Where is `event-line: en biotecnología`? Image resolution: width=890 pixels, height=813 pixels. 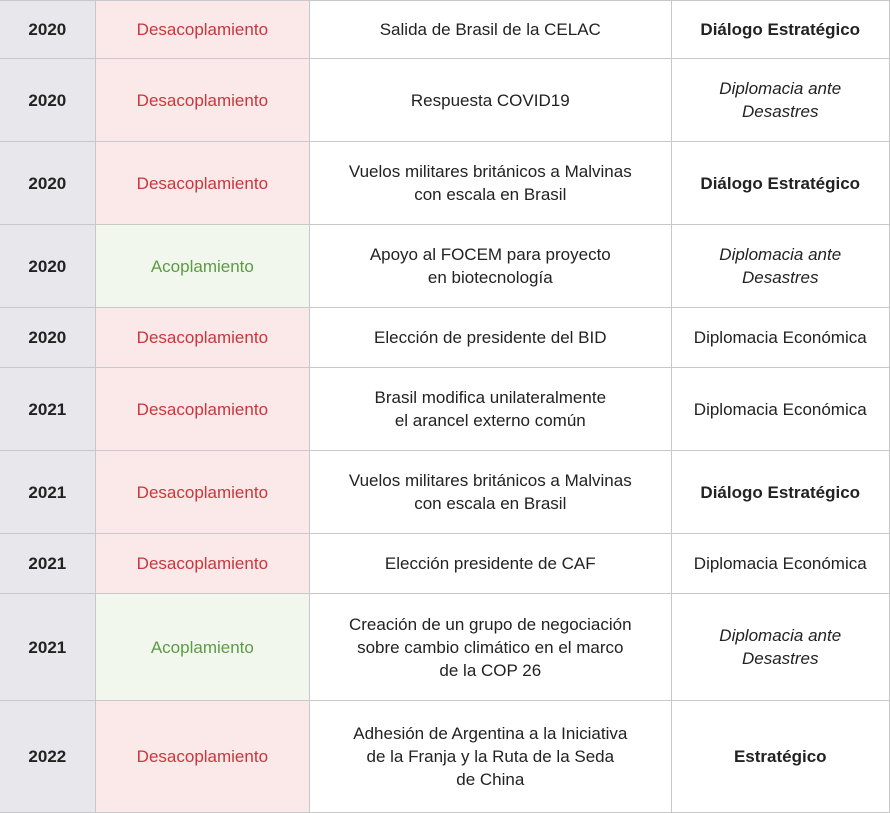
event-line: en biotecnología is located at coordinates (490, 277).